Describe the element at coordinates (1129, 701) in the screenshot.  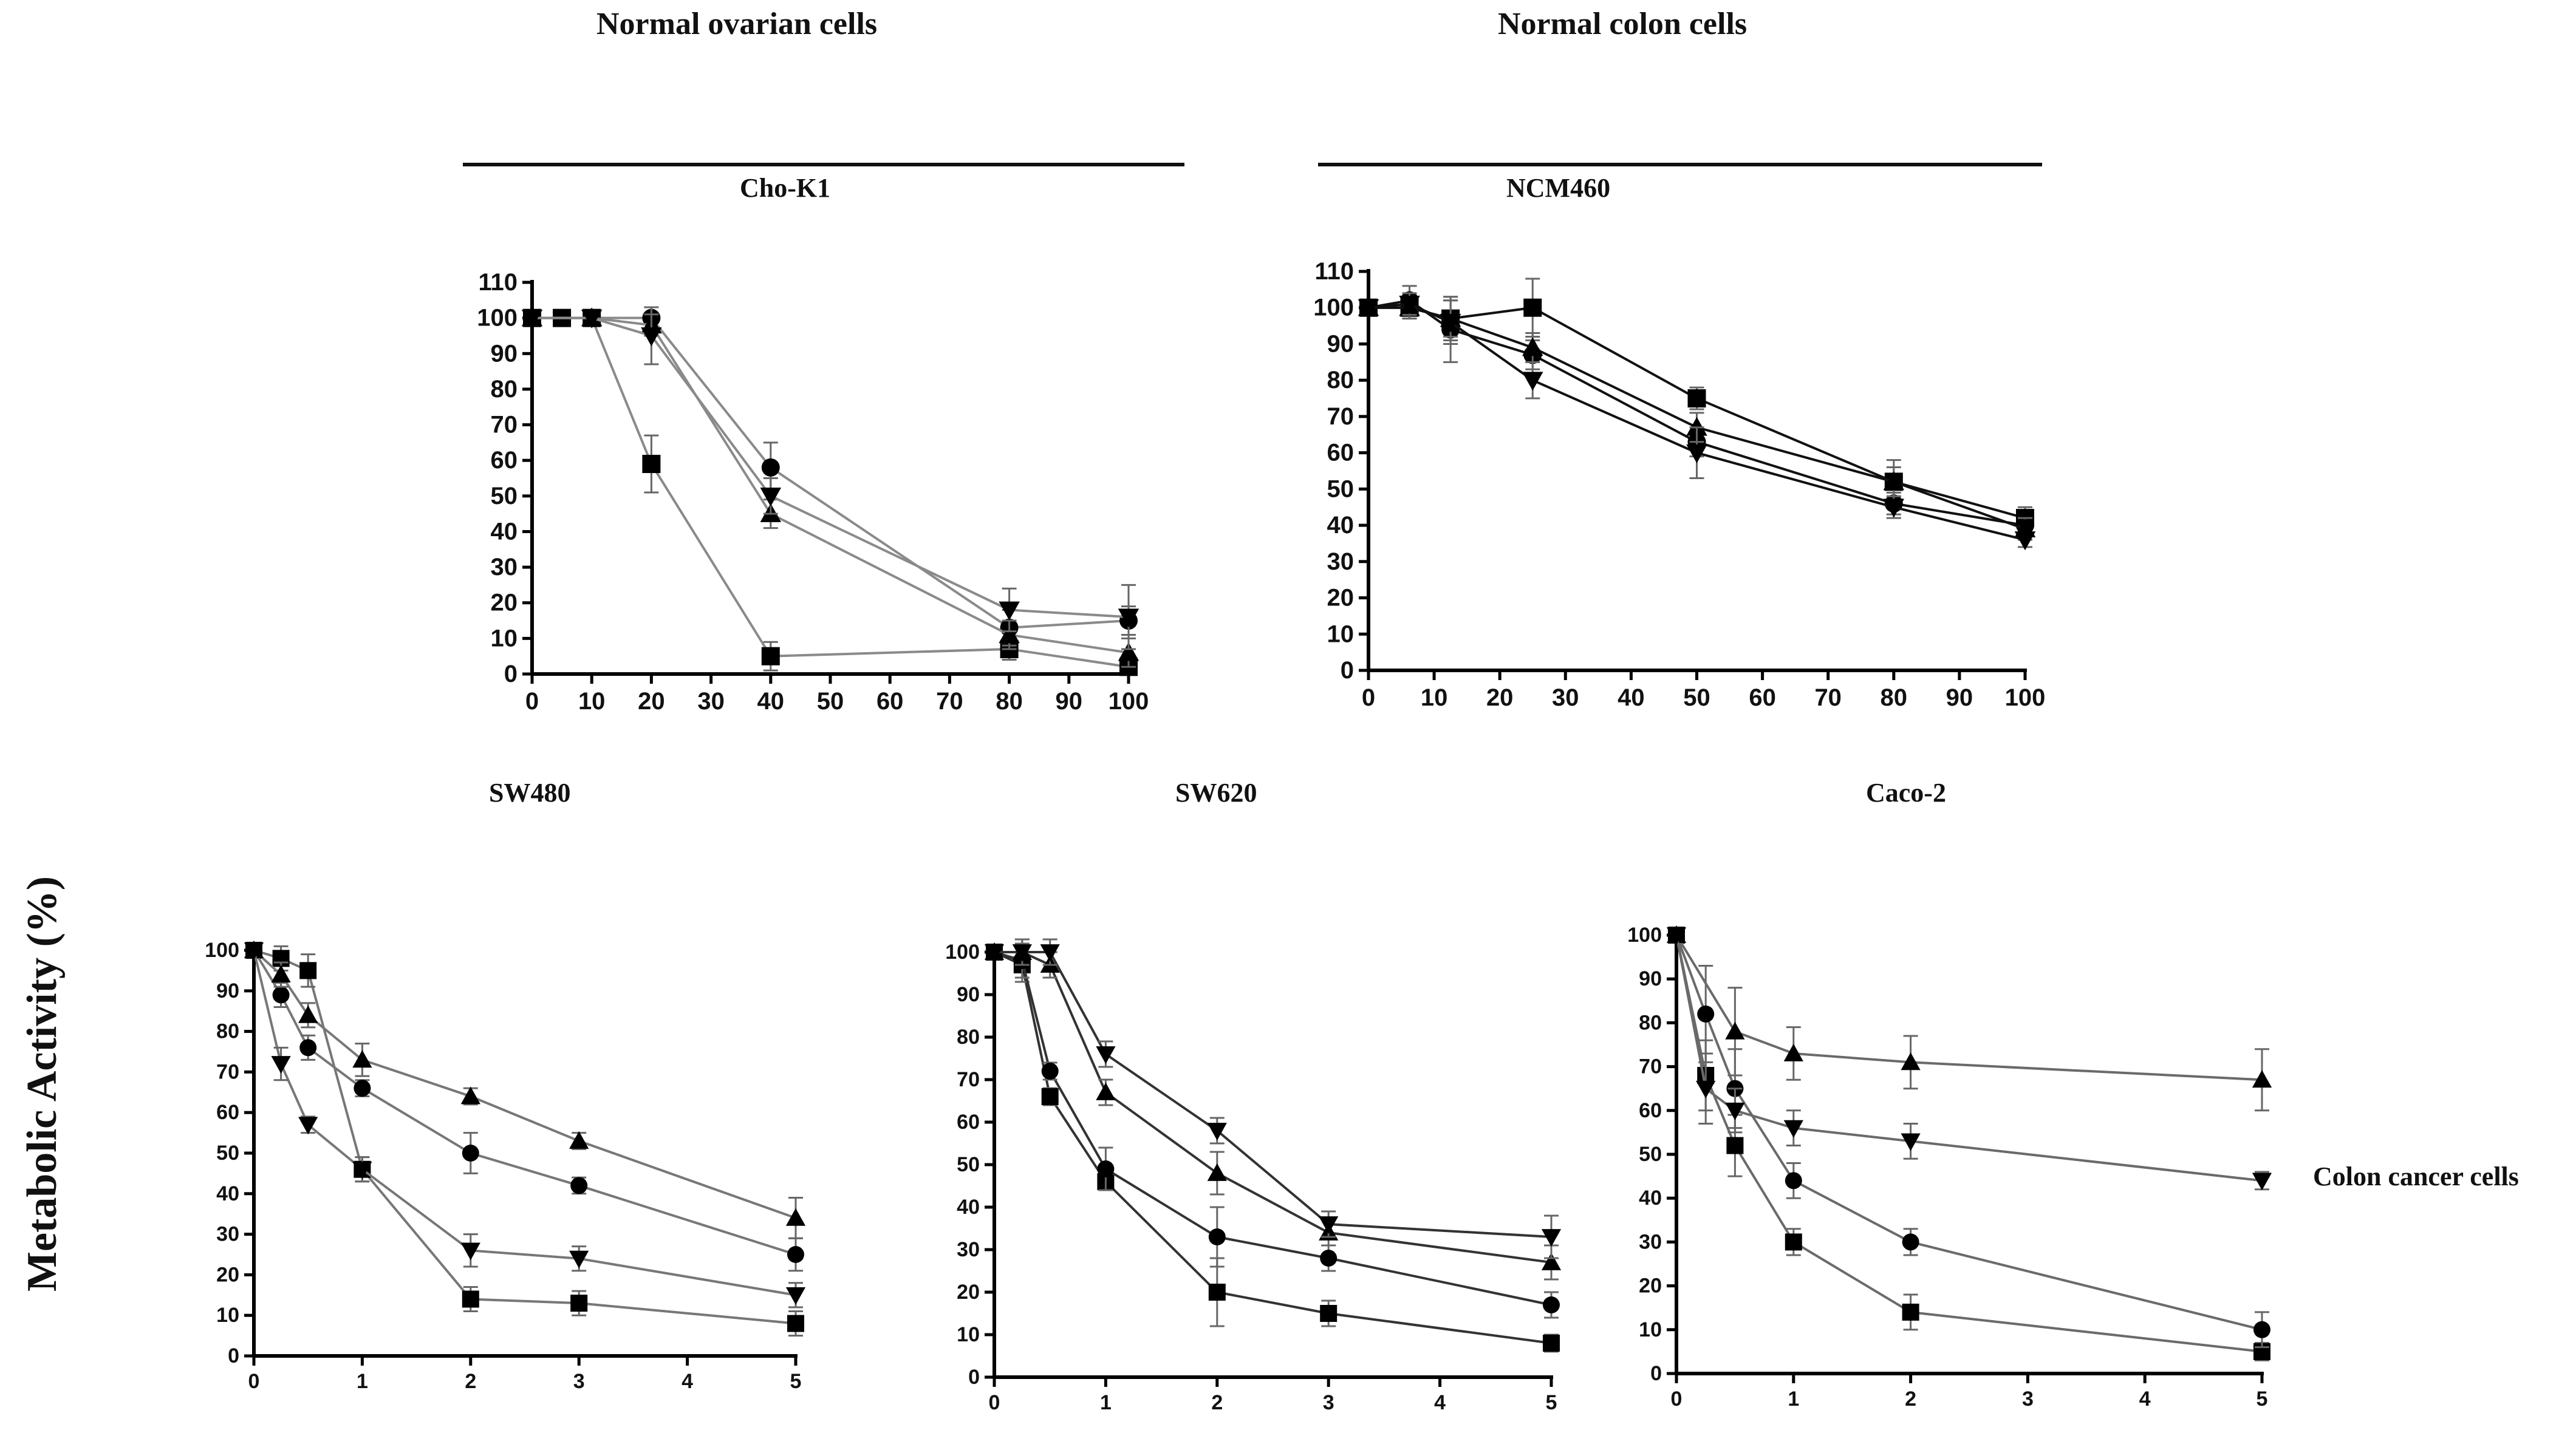
I see `x-tick-label: 100` at that location.